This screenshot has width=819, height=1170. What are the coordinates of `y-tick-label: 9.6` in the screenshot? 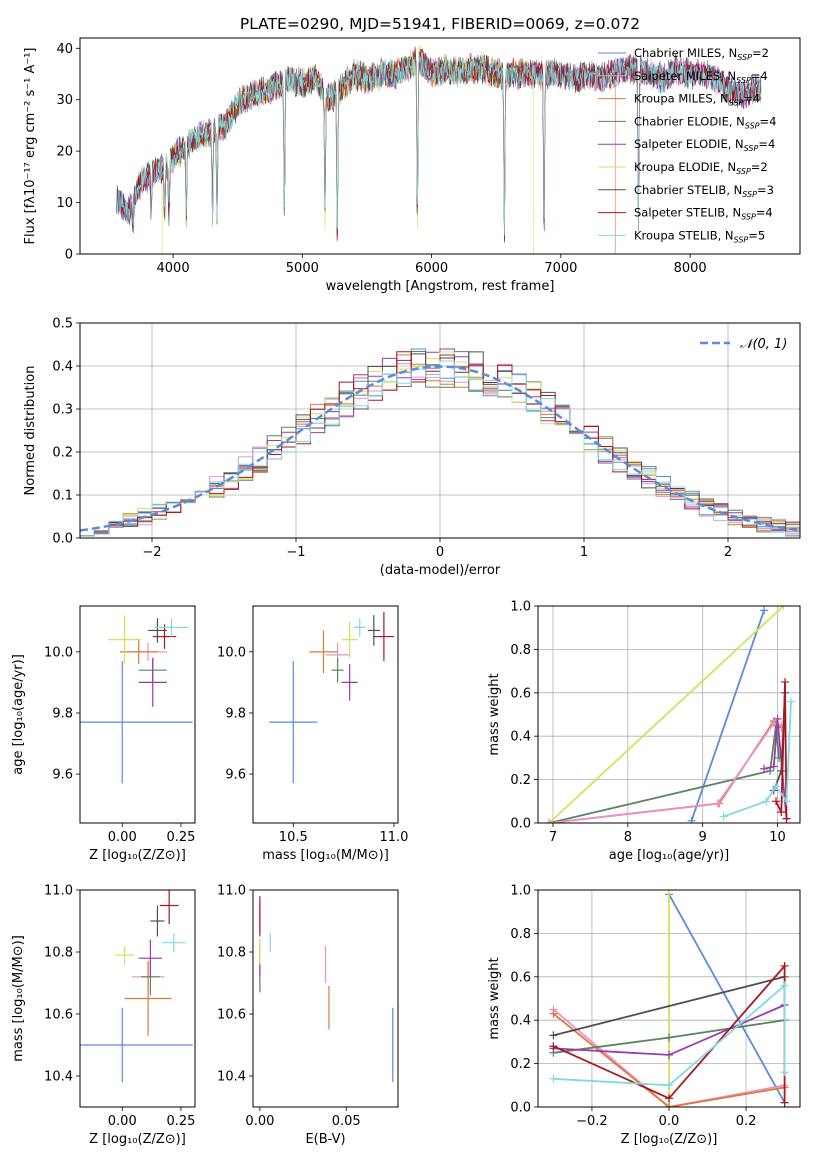 It's located at (235, 775).